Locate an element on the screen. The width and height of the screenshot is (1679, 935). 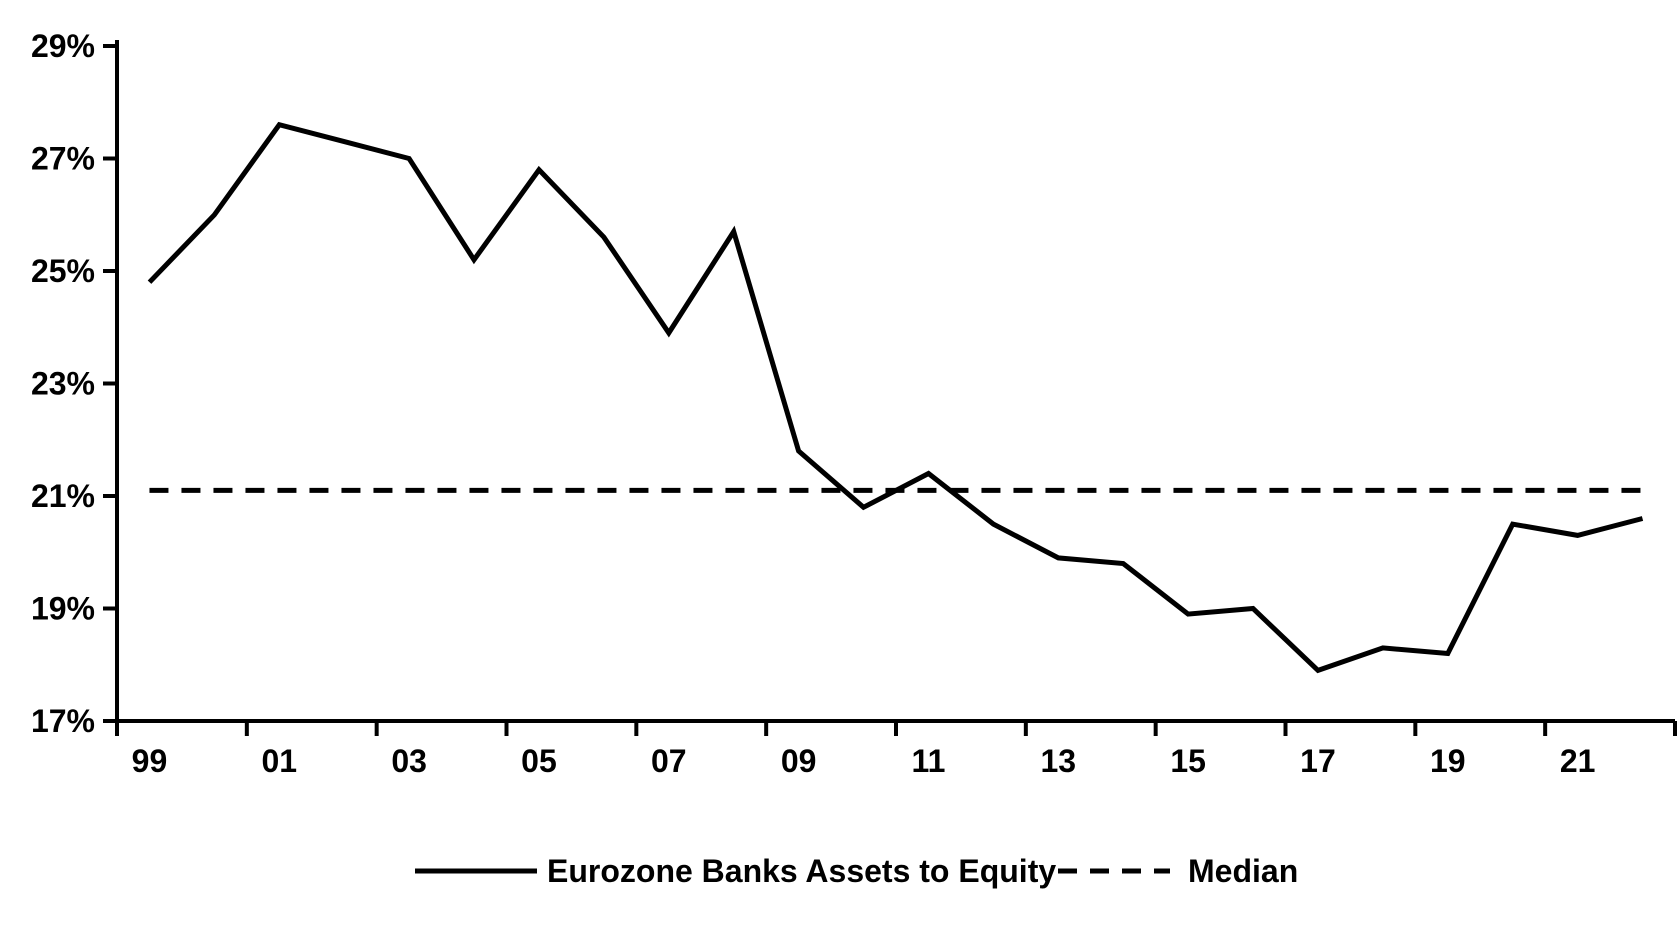
x-axis-tick-label: 99 is located at coordinates (150, 761).